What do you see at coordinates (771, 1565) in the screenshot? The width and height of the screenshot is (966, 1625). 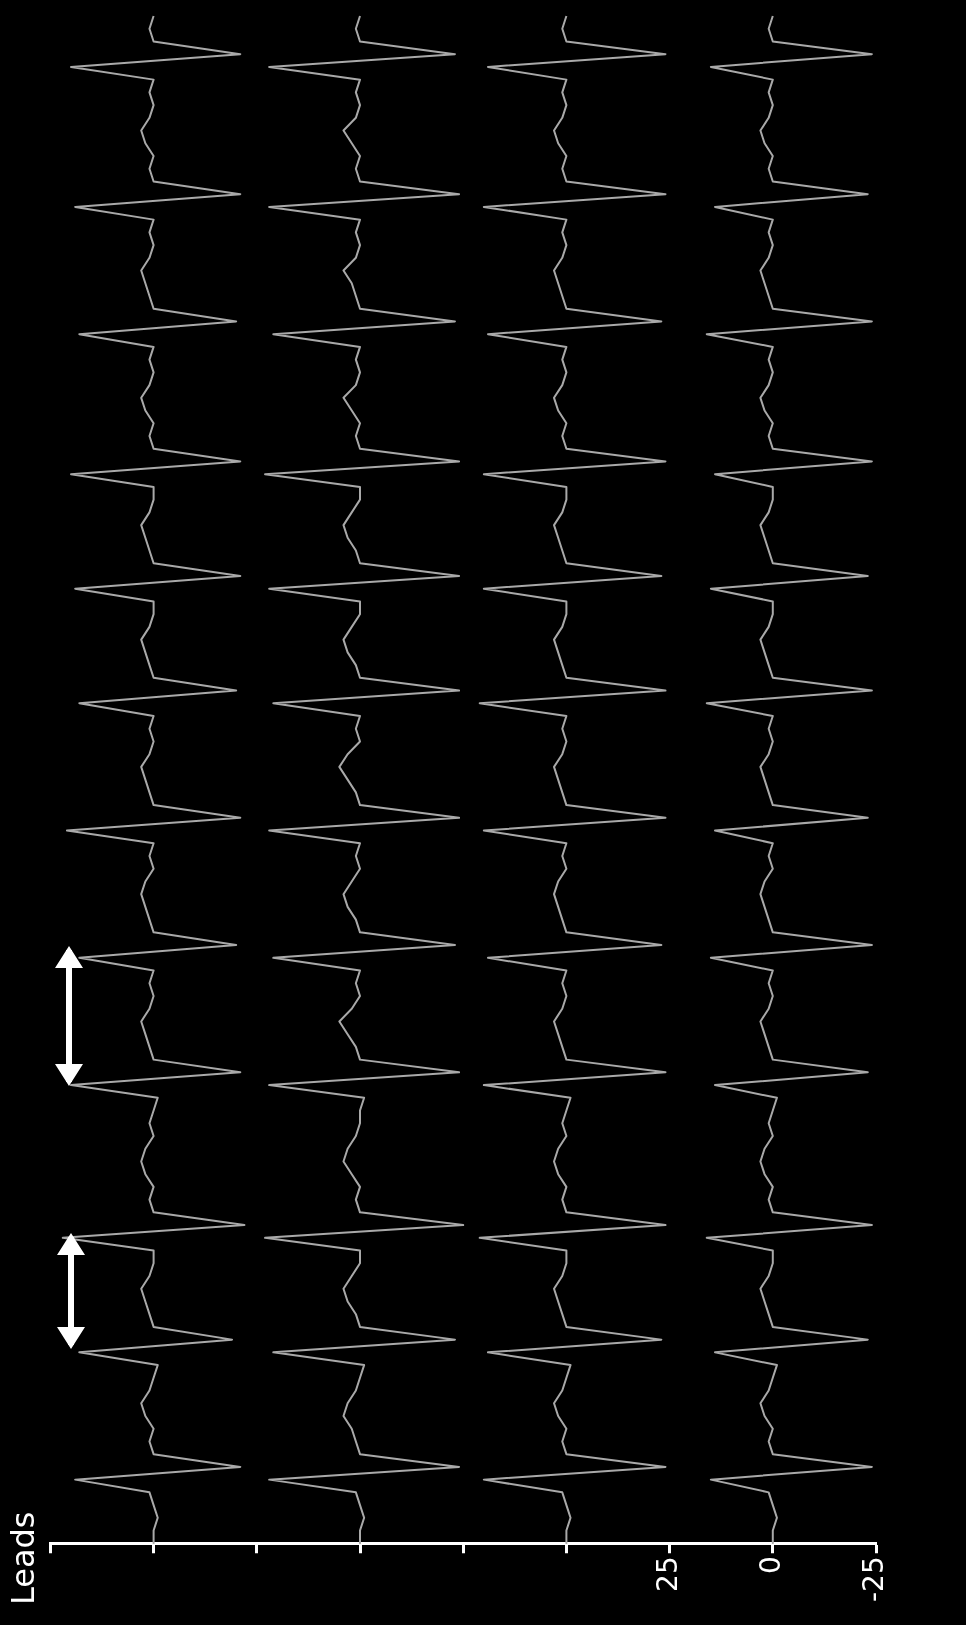 I see `x-tick-label: 0` at bounding box center [771, 1565].